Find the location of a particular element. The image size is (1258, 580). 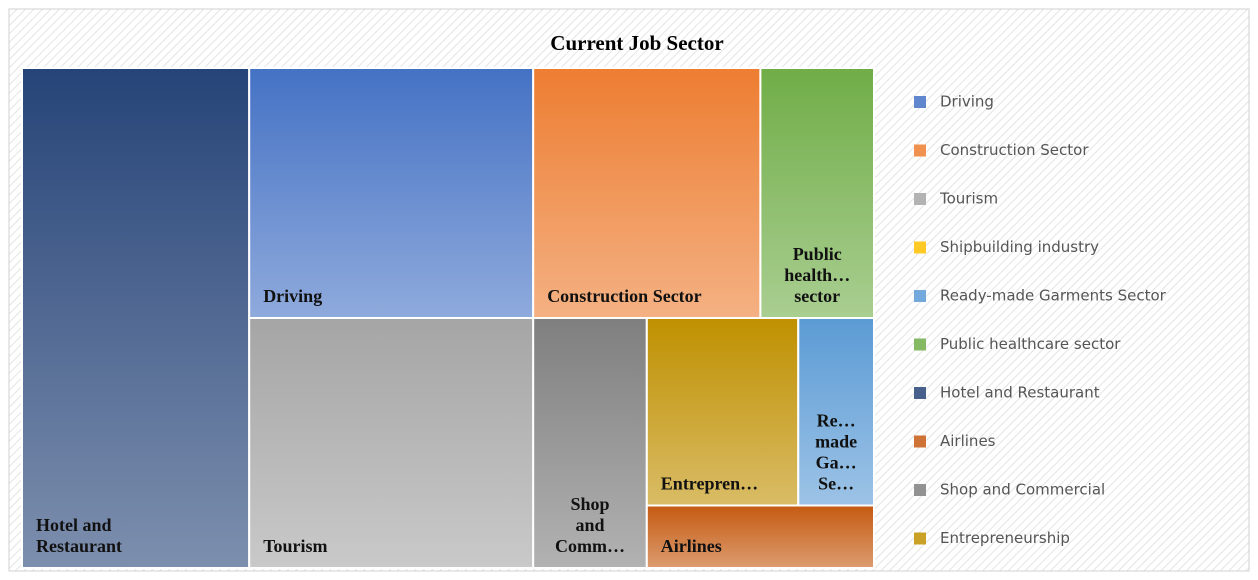

tile-label: Public is located at coordinates (817, 254).